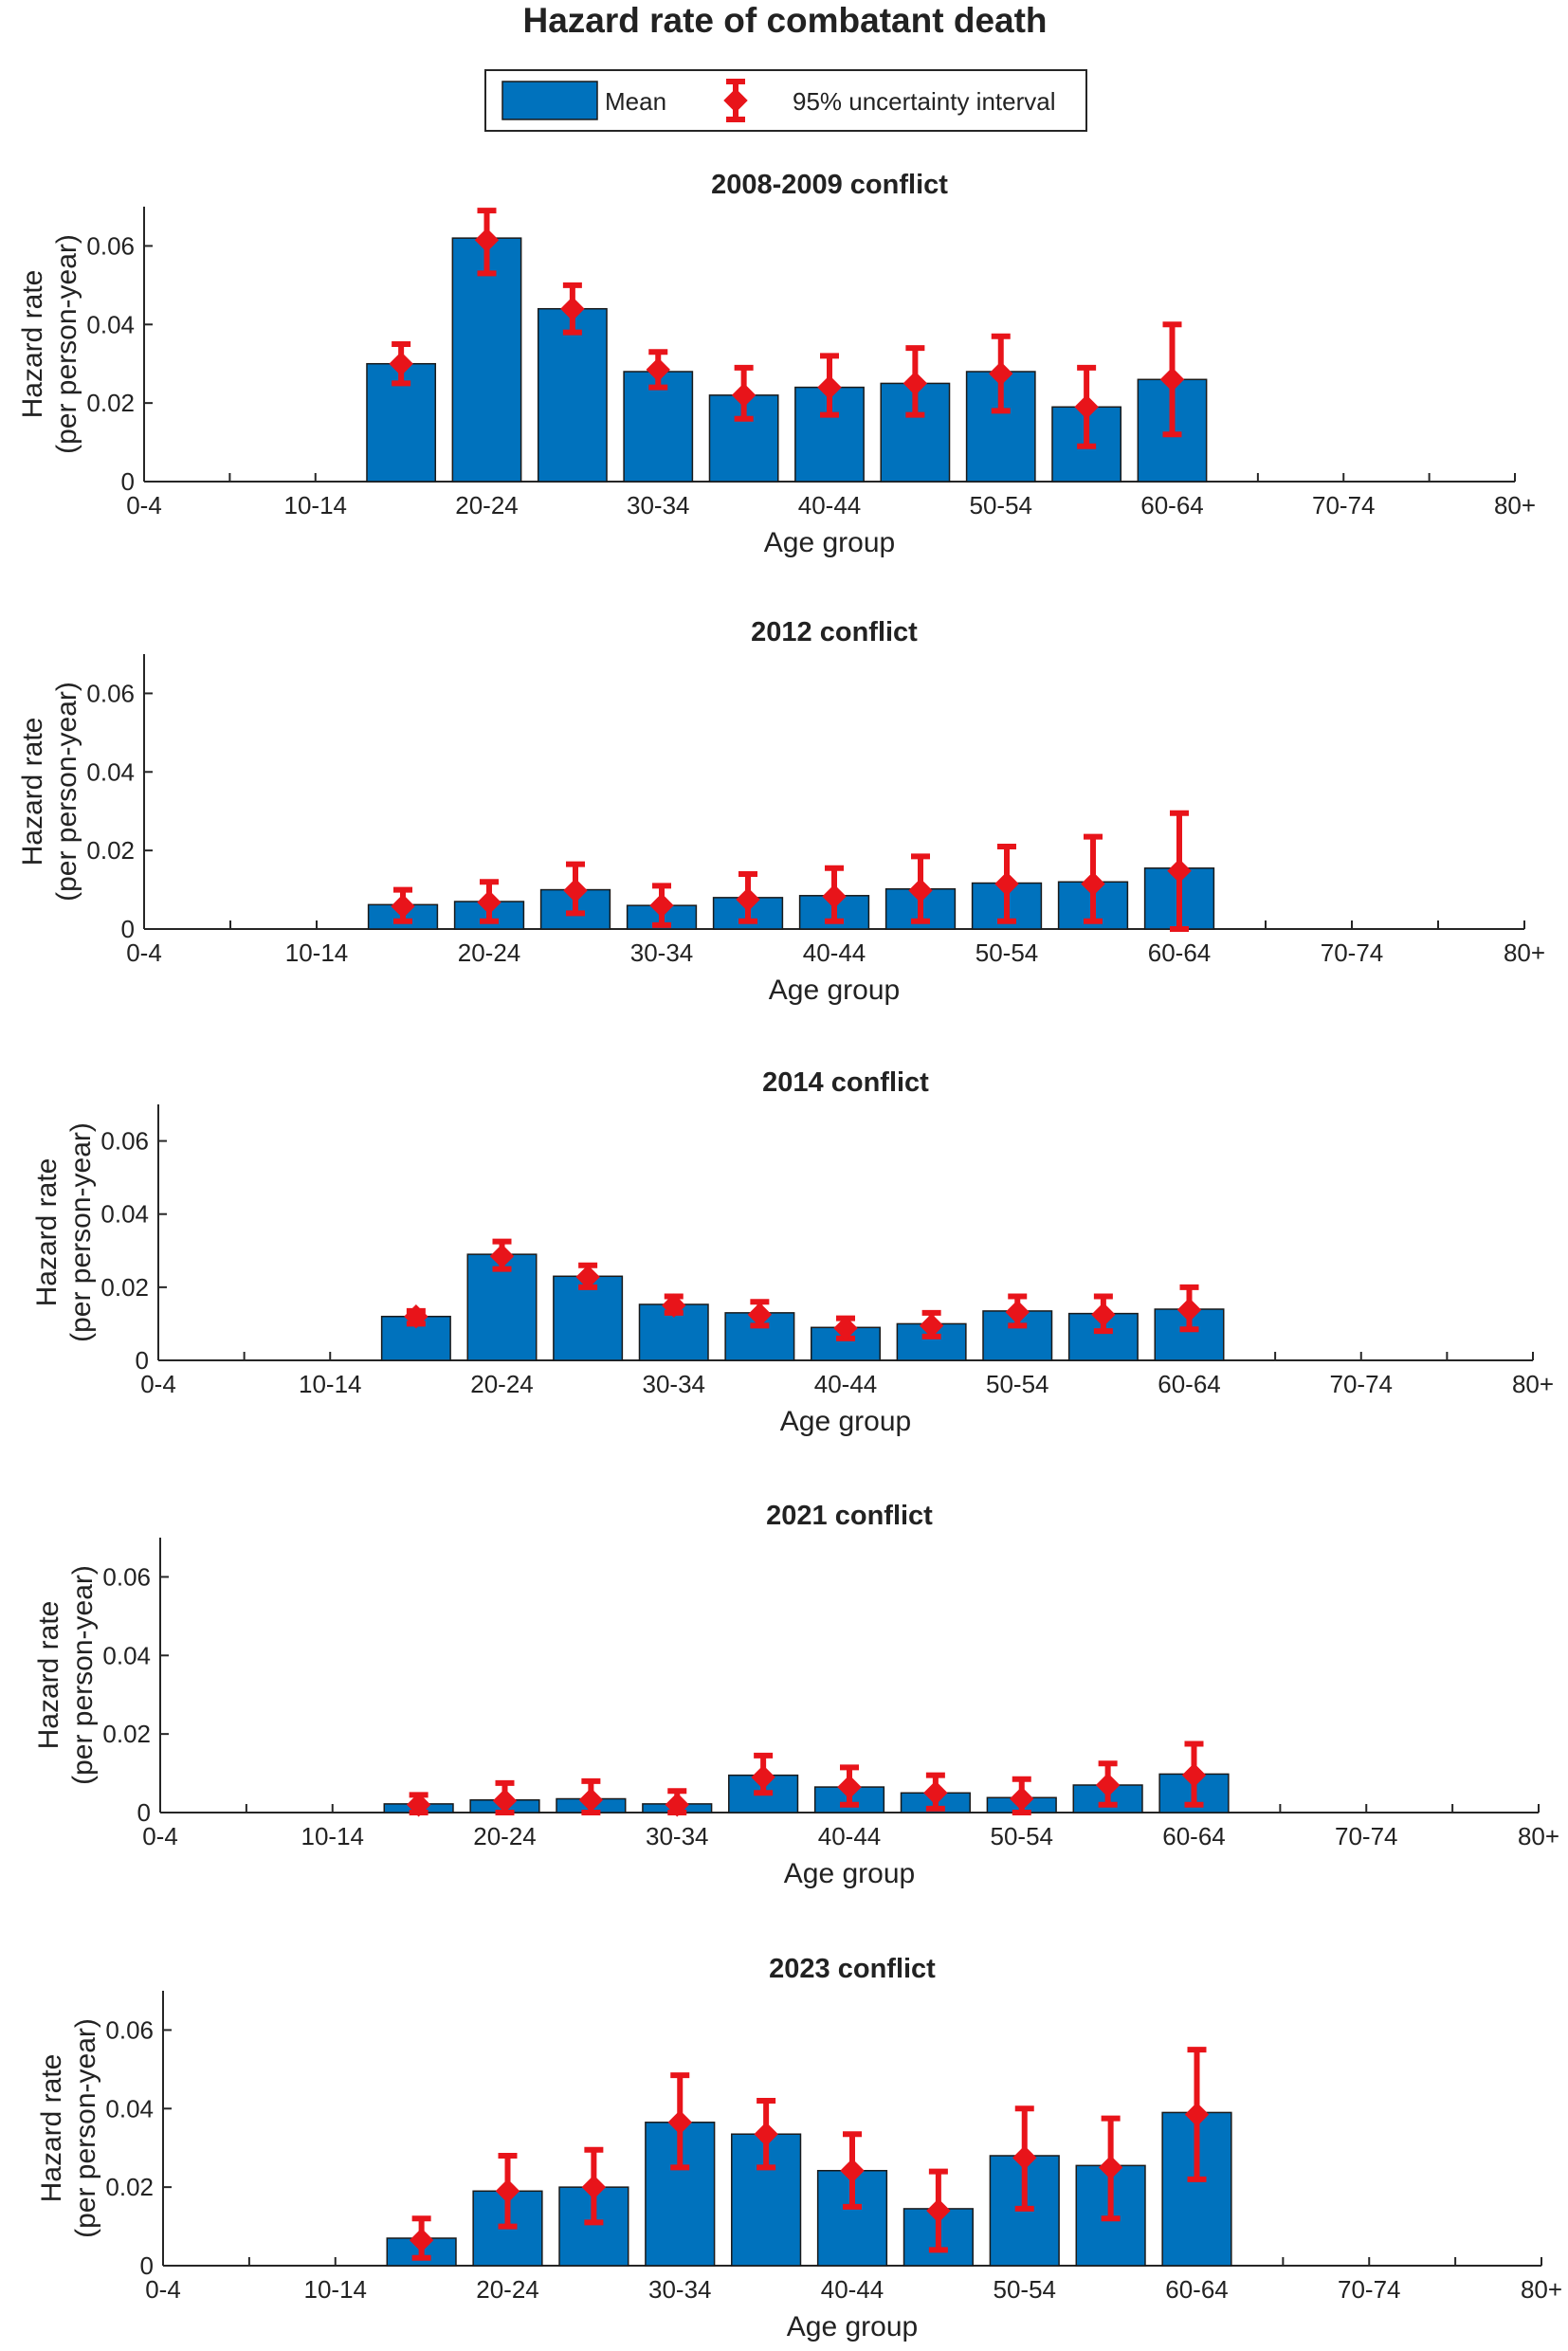 The width and height of the screenshot is (1568, 2351). I want to click on legend-error-swatch-marker, so click(735, 100).